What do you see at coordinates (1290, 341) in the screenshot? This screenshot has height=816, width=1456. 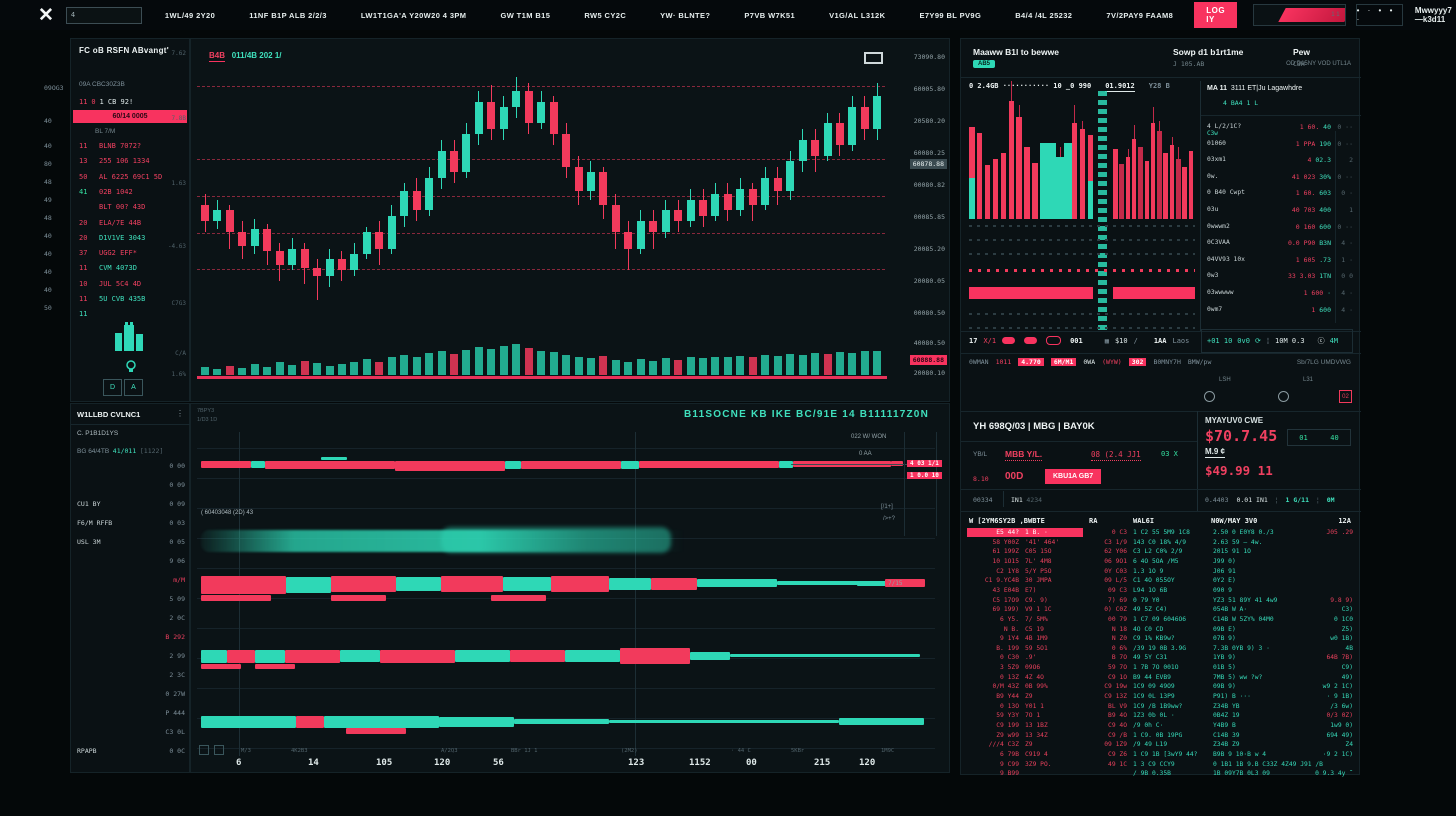 I see `control-item: 10M 0.3` at bounding box center [1290, 341].